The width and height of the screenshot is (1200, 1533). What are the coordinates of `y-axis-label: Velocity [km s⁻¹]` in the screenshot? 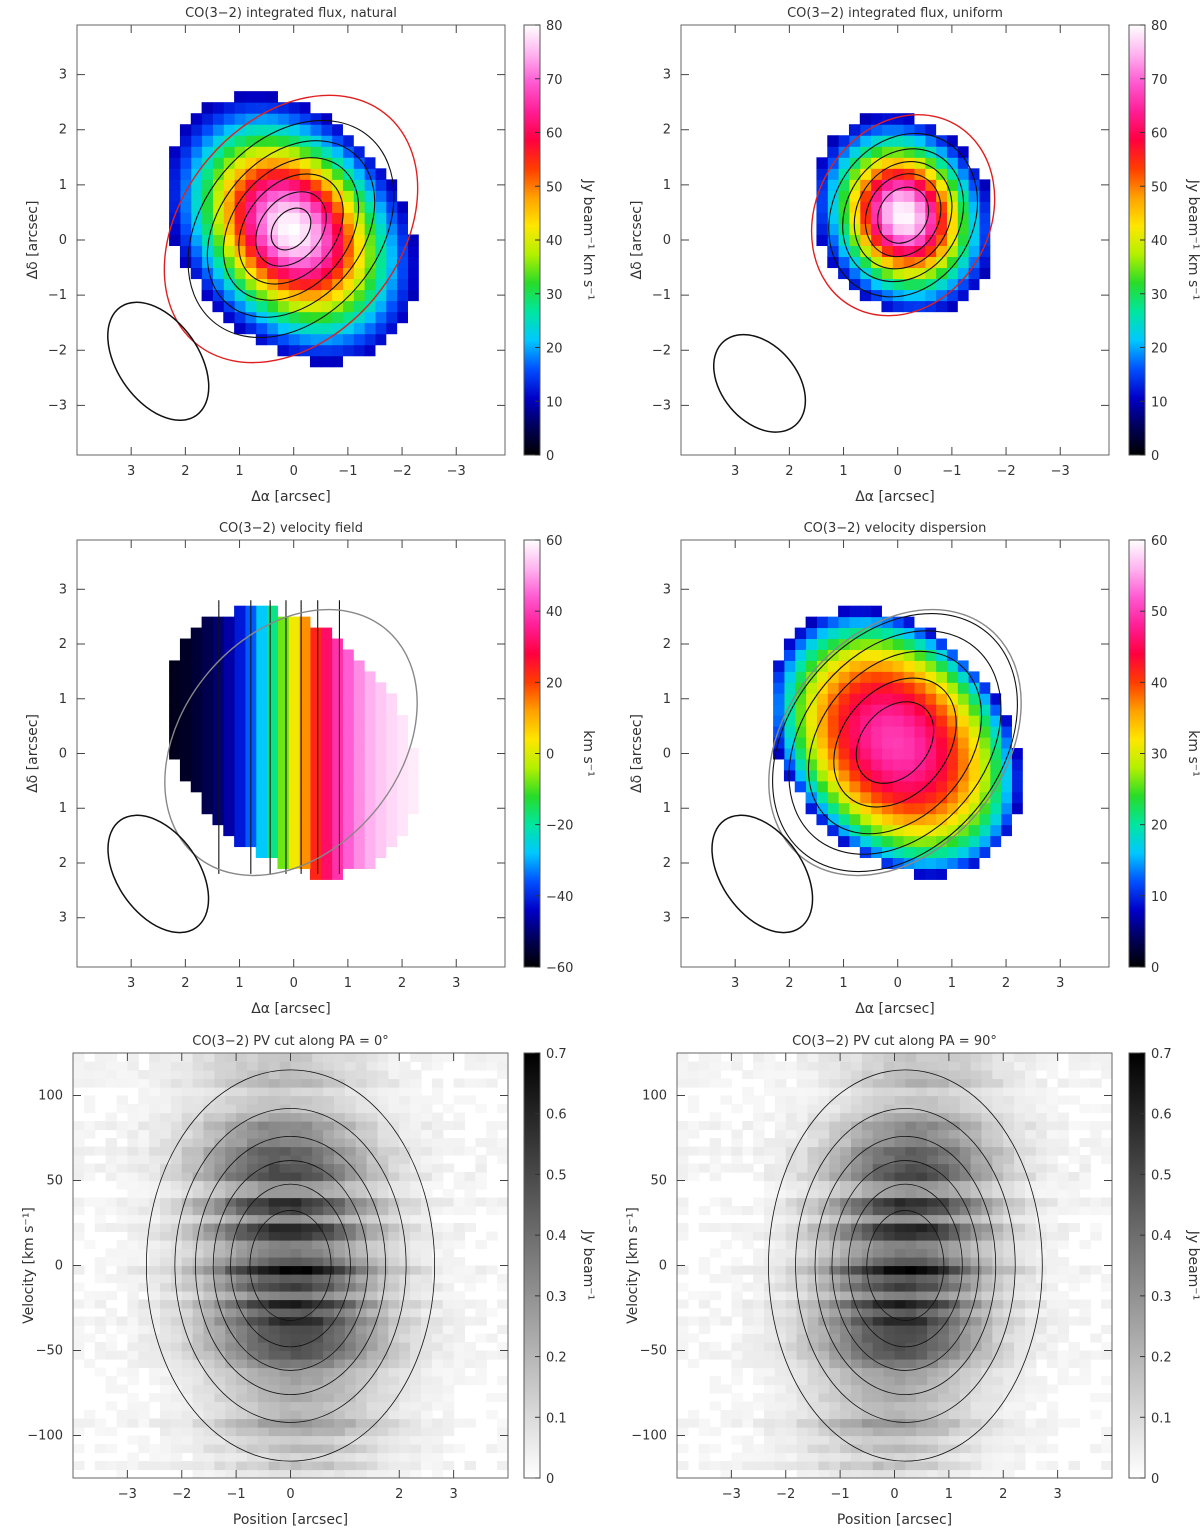 It's located at (633, 1265).